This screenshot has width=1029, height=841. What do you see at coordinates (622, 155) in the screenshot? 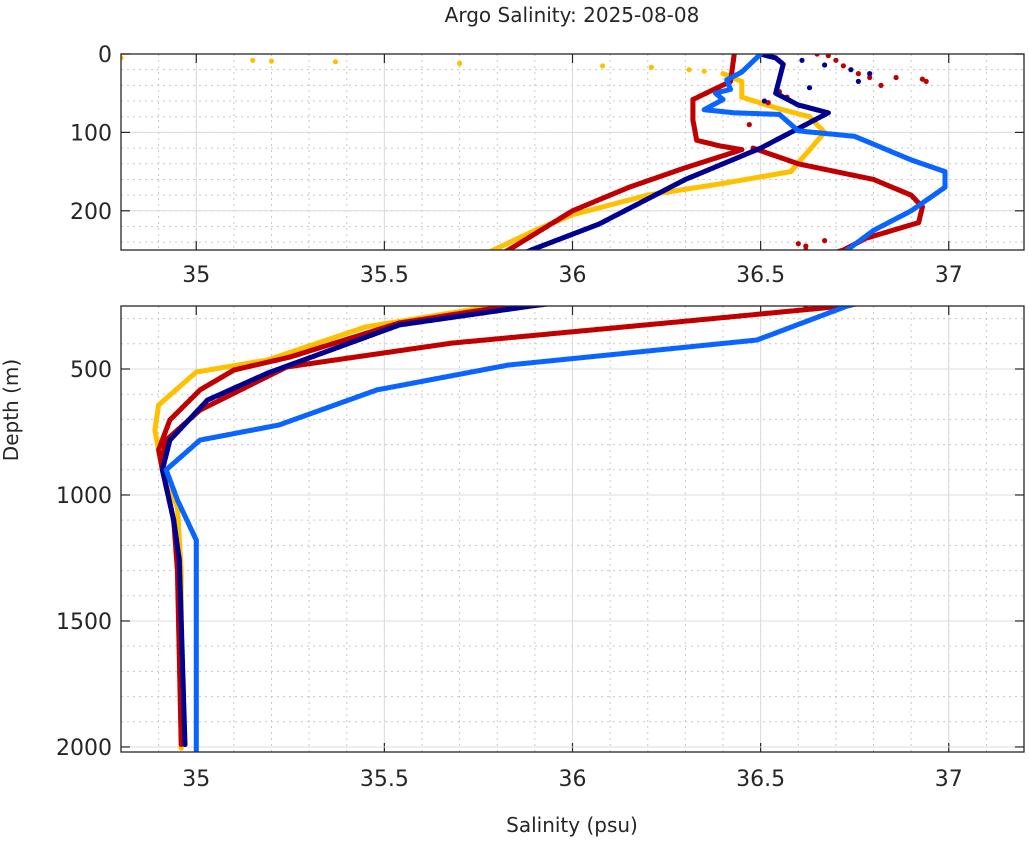
I see `series-float-red` at bounding box center [622, 155].